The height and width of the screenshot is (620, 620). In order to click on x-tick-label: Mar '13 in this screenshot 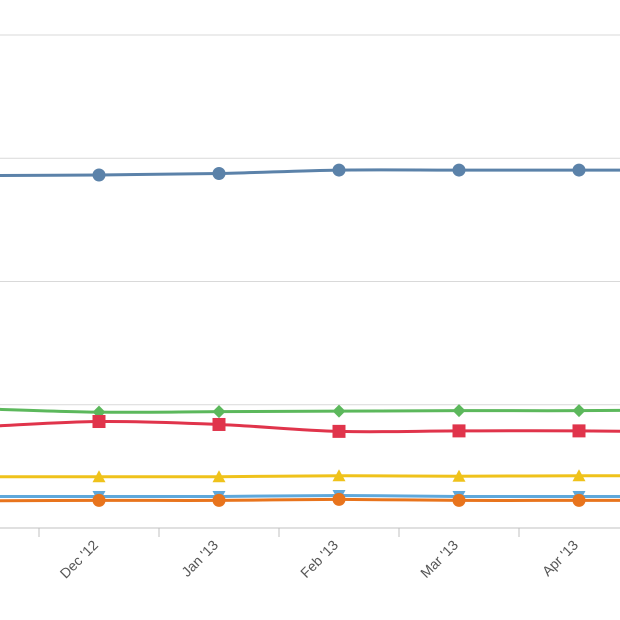, I will do `click(439, 559)`.